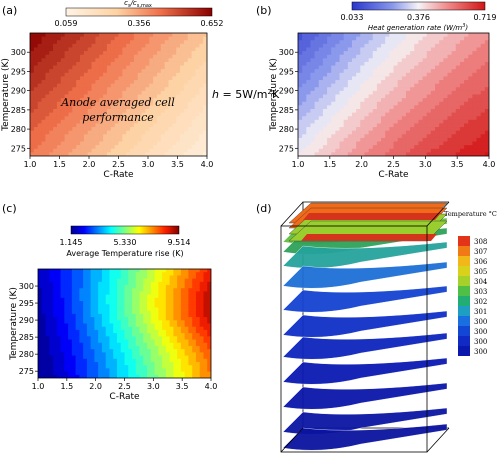 The image size is (500, 466). What do you see at coordinates (361, 164) in the screenshot?
I see `x-tick-label: 2.0` at bounding box center [361, 164].